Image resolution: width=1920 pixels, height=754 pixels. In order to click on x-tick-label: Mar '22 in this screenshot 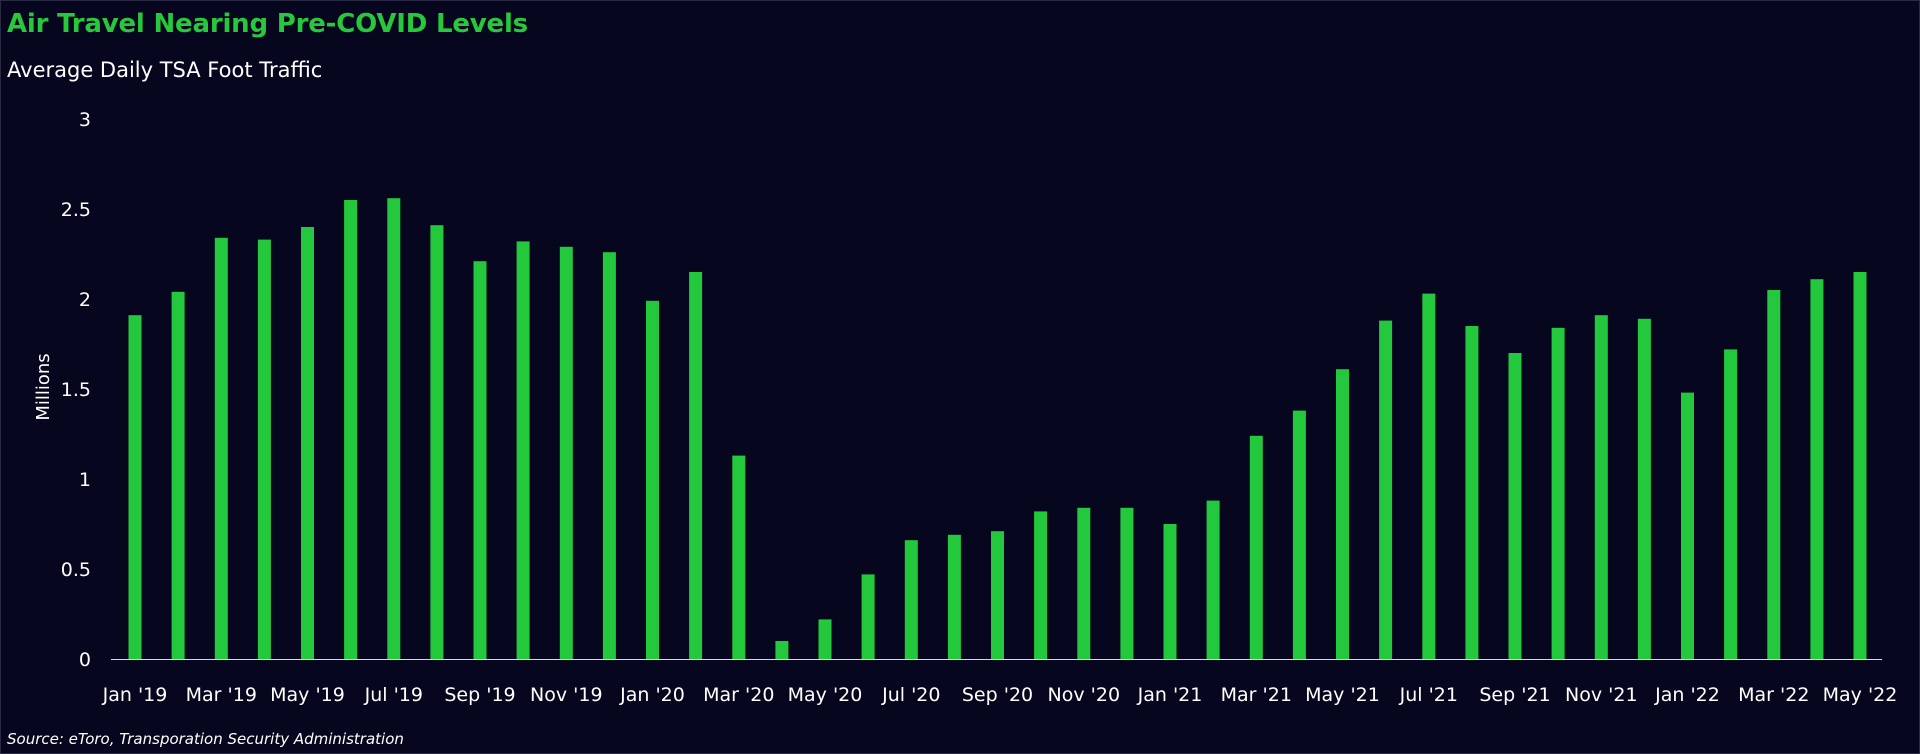, I will do `click(1773, 695)`.